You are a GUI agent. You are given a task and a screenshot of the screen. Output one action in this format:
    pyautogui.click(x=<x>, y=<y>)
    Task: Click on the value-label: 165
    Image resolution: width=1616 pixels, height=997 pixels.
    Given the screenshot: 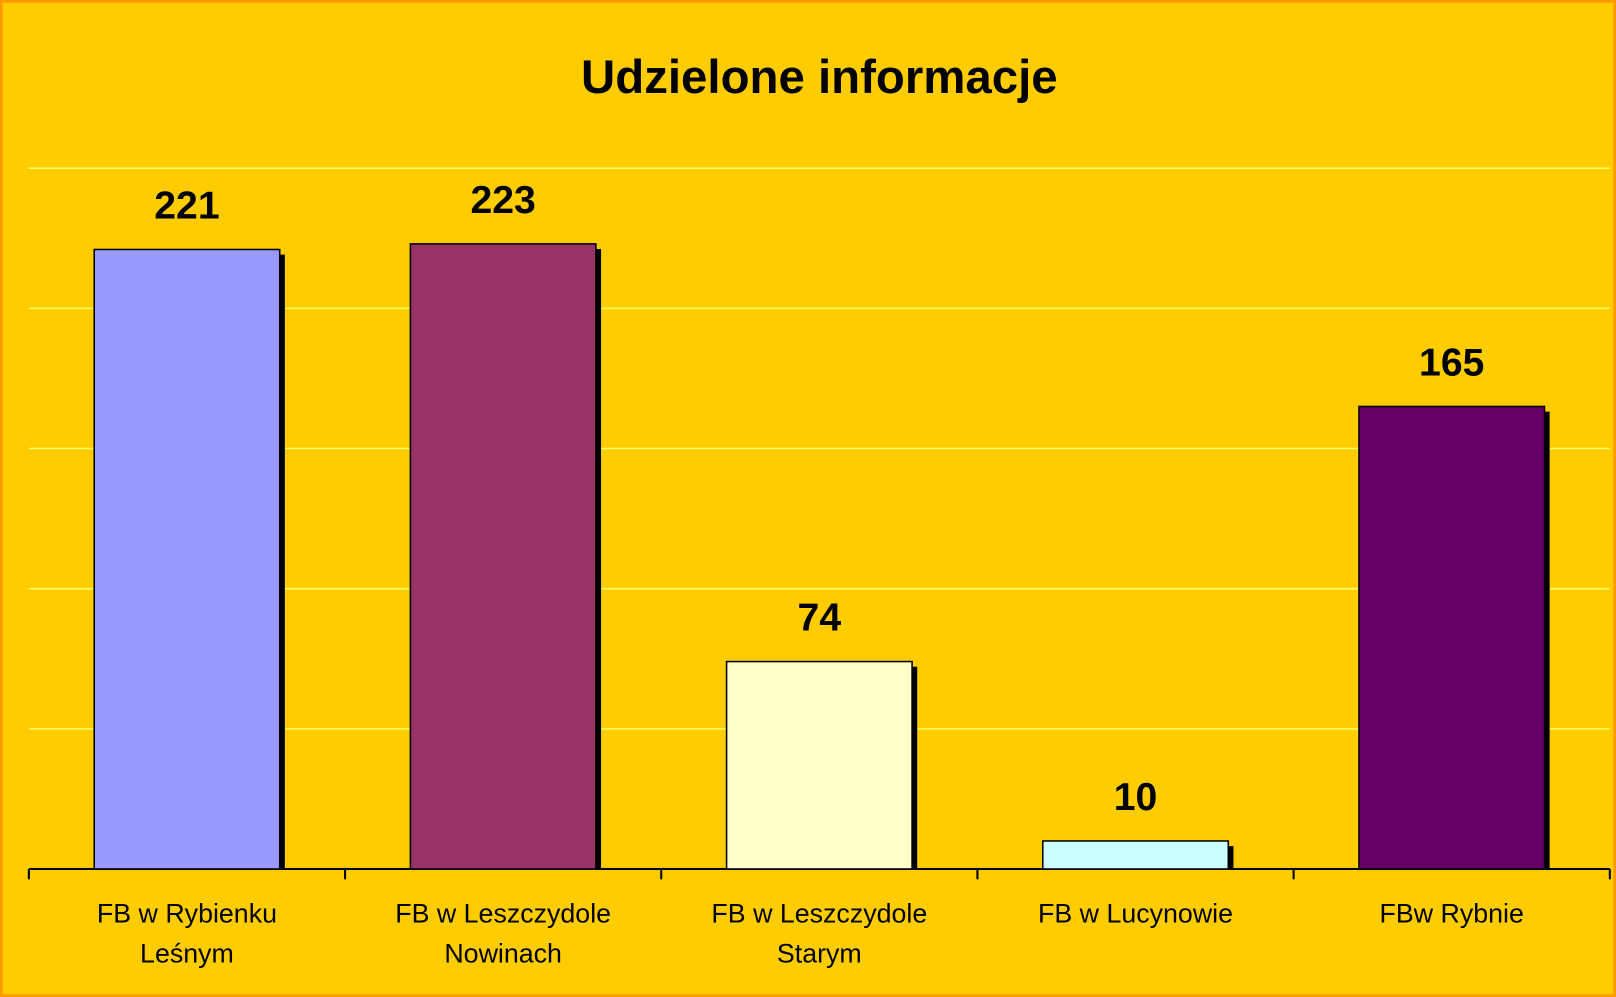 What is the action you would take?
    pyautogui.click(x=1451, y=363)
    